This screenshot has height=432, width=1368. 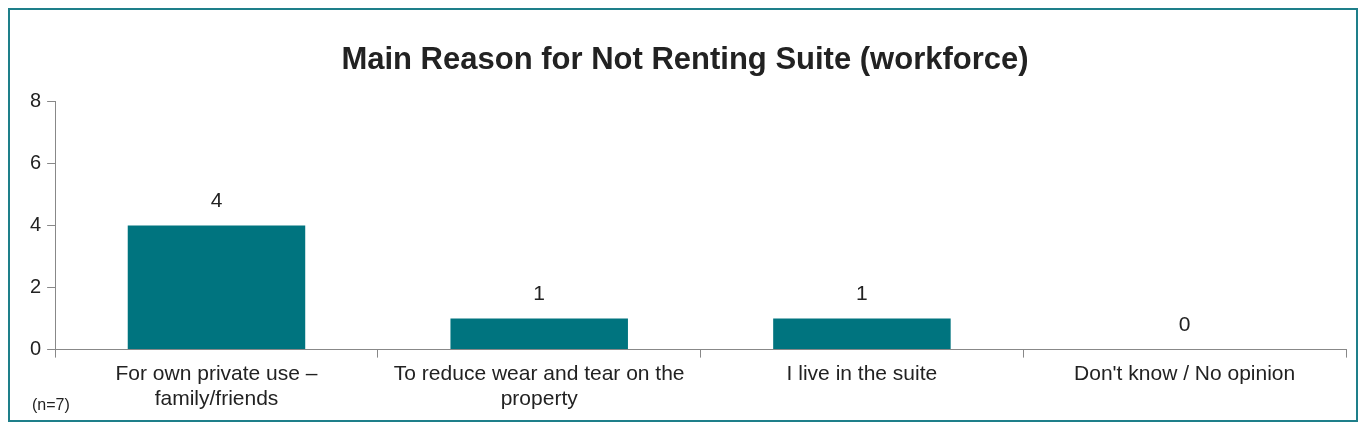 What do you see at coordinates (862, 372) in the screenshot?
I see `x-tick-label: I live in the suite` at bounding box center [862, 372].